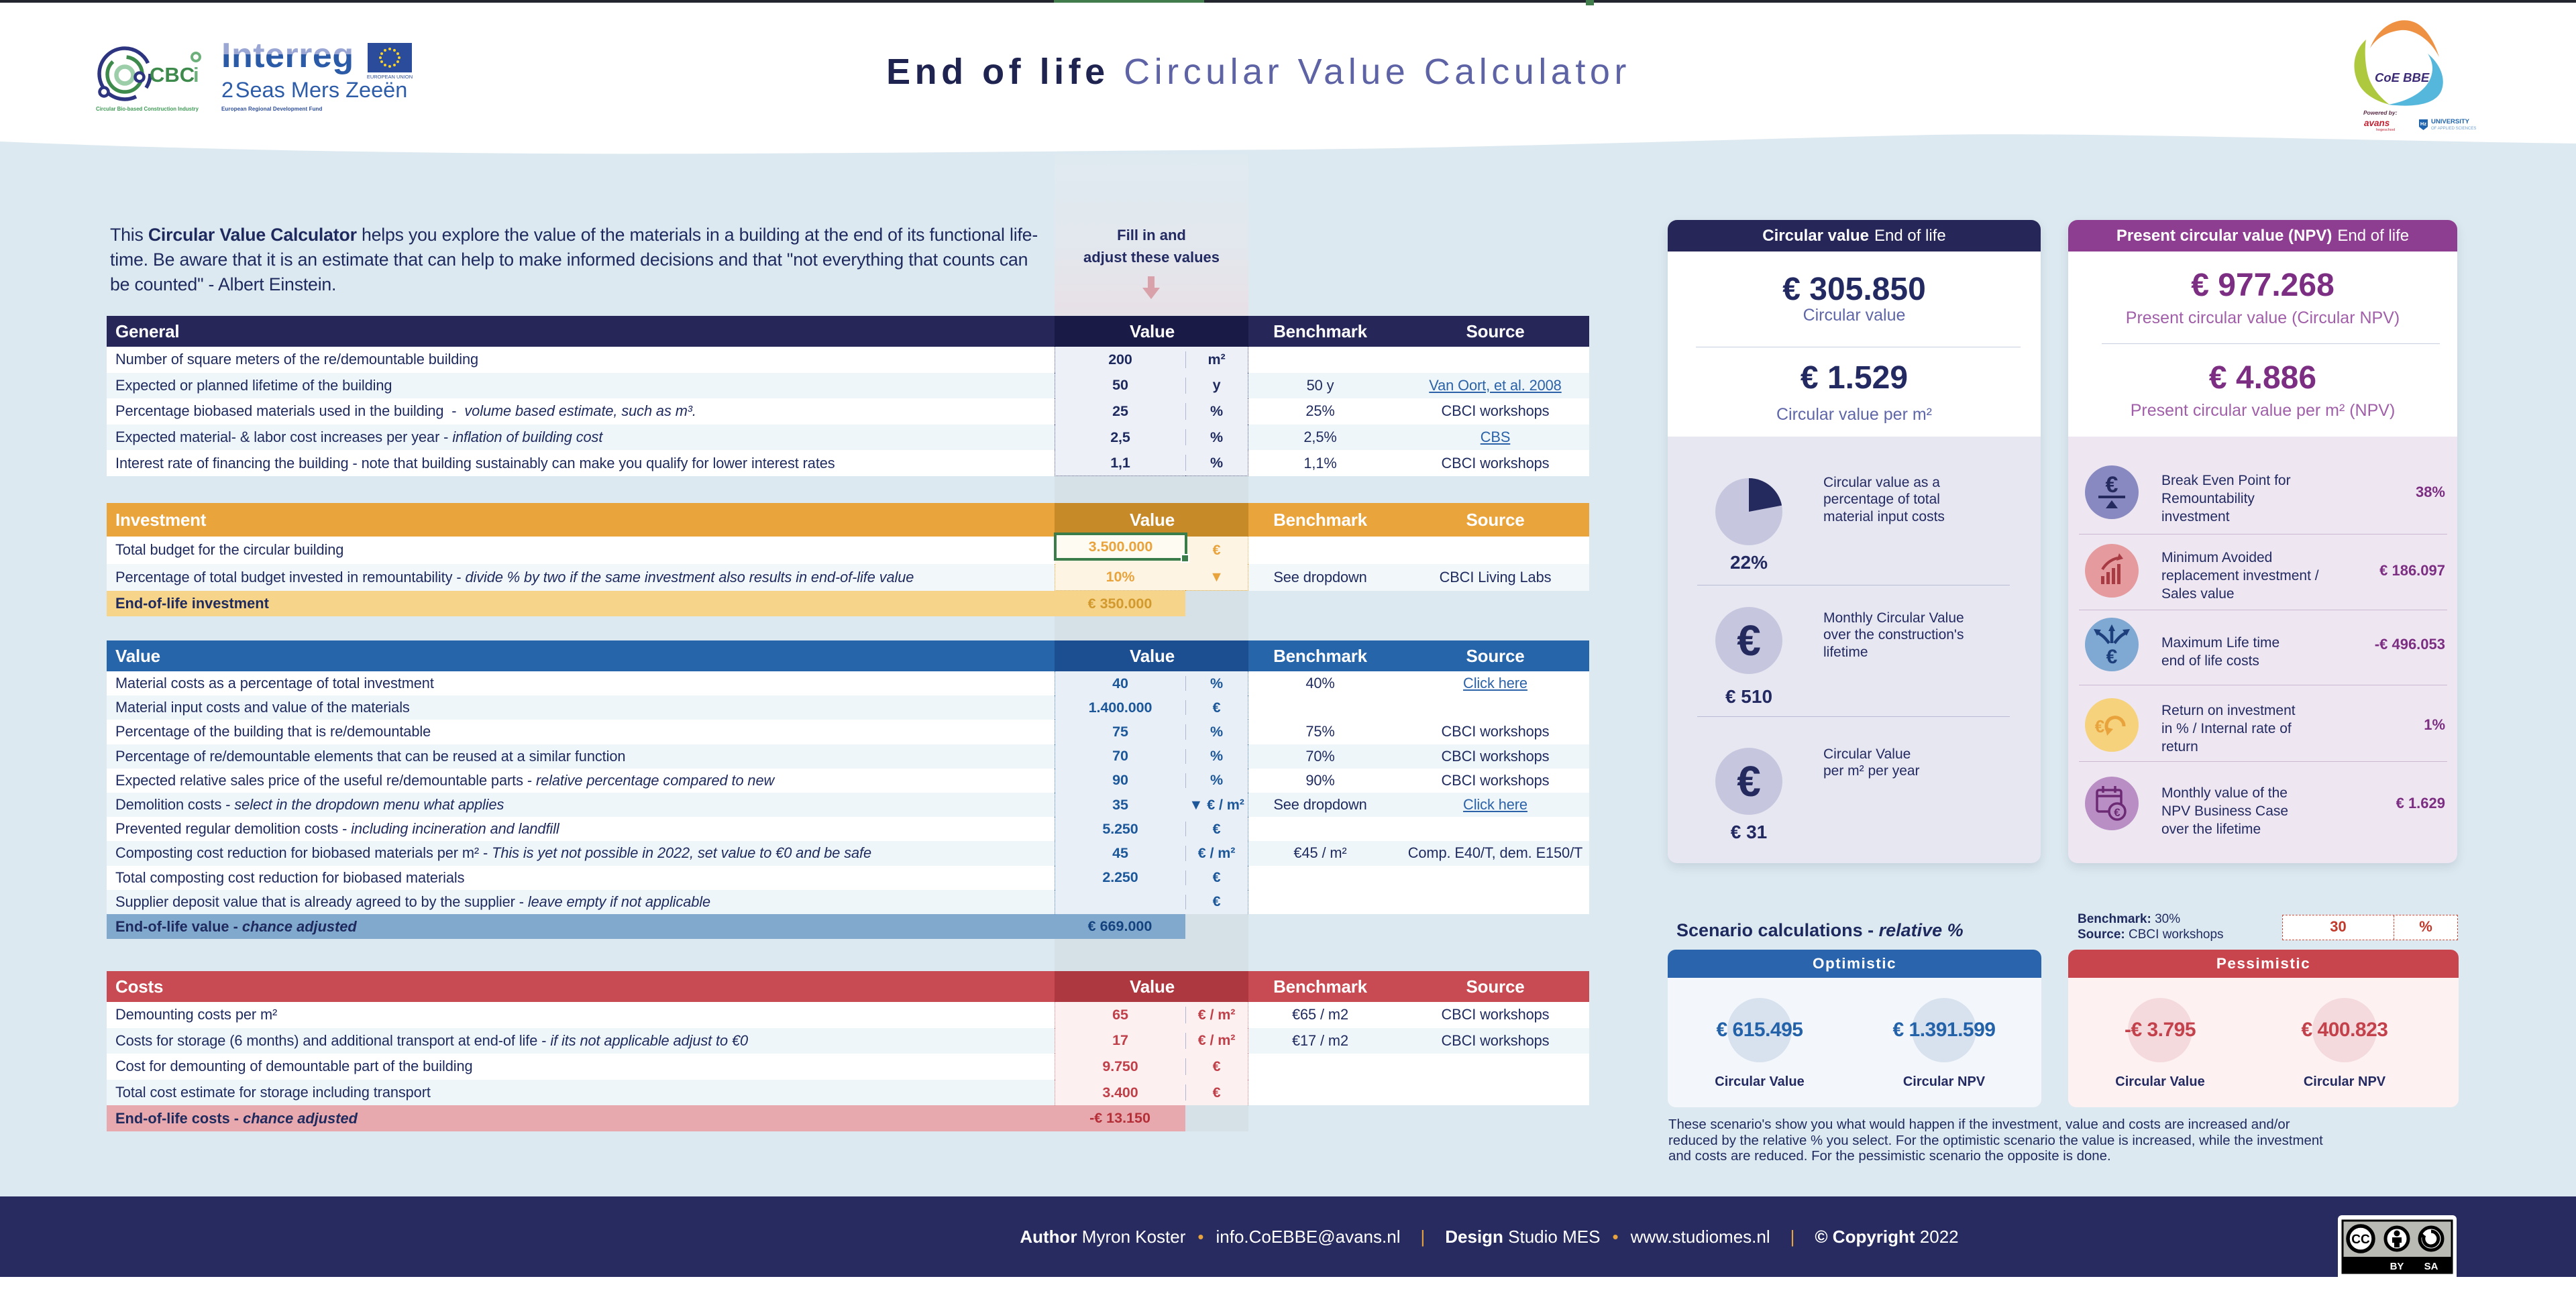  What do you see at coordinates (2377, 123) in the screenshot?
I see `svg-text: avans` at bounding box center [2377, 123].